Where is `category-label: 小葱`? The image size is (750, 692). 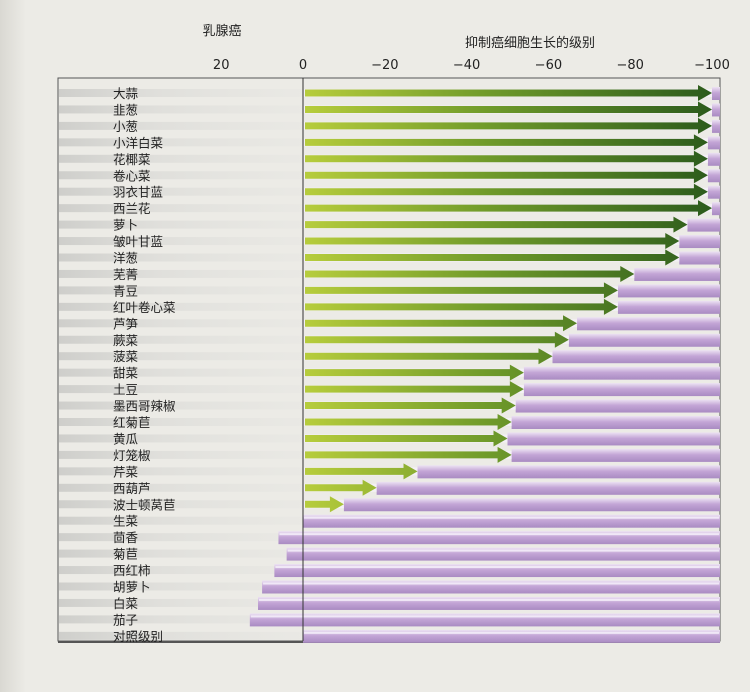 category-label: 小葱 is located at coordinates (125, 126).